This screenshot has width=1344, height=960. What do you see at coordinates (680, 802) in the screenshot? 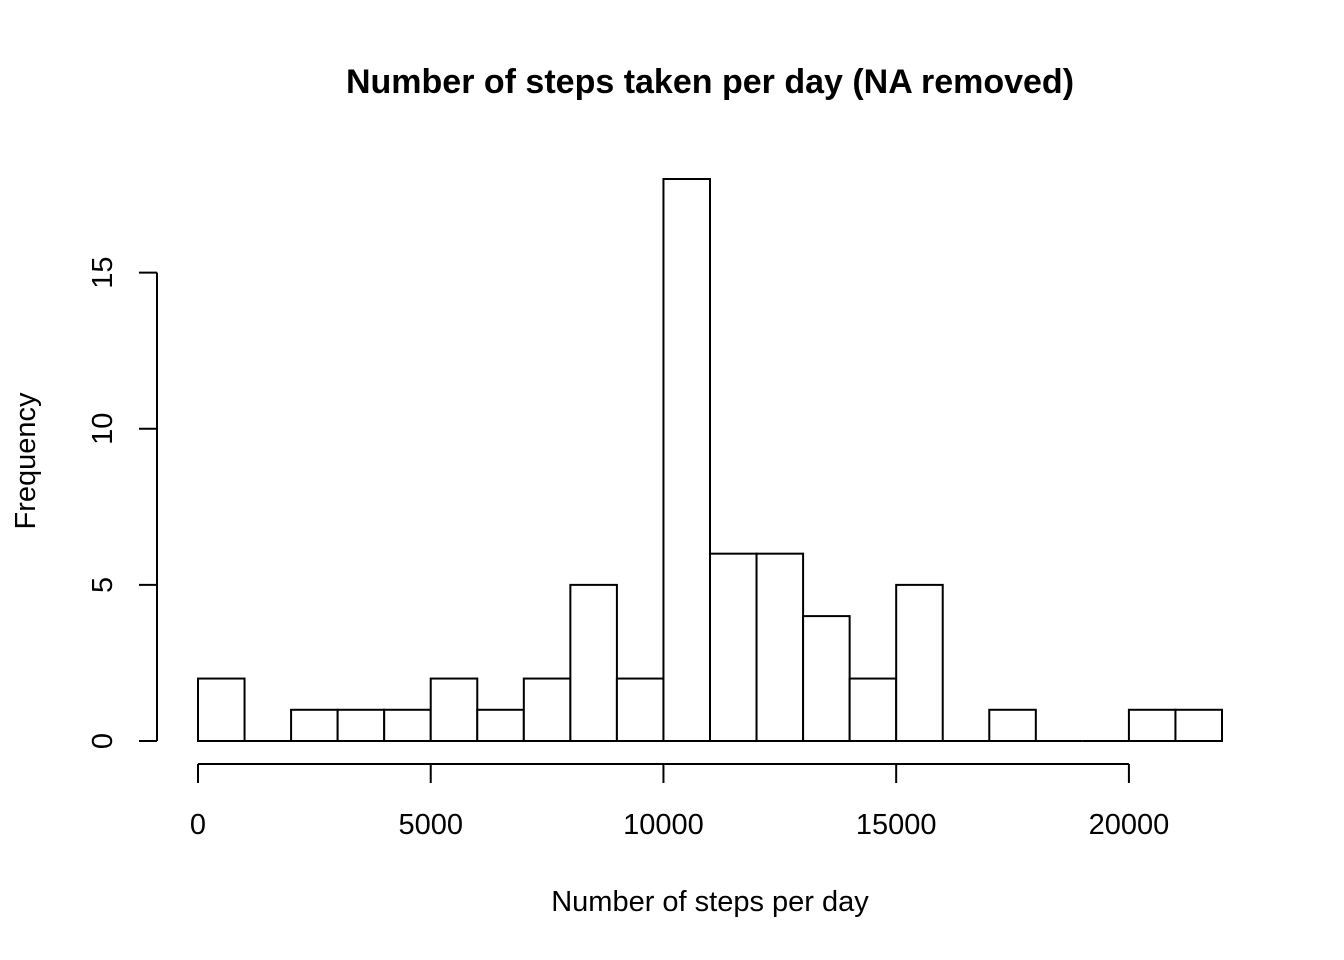
I see `x-axis: 0 5000 10000 15000 20000` at bounding box center [680, 802].